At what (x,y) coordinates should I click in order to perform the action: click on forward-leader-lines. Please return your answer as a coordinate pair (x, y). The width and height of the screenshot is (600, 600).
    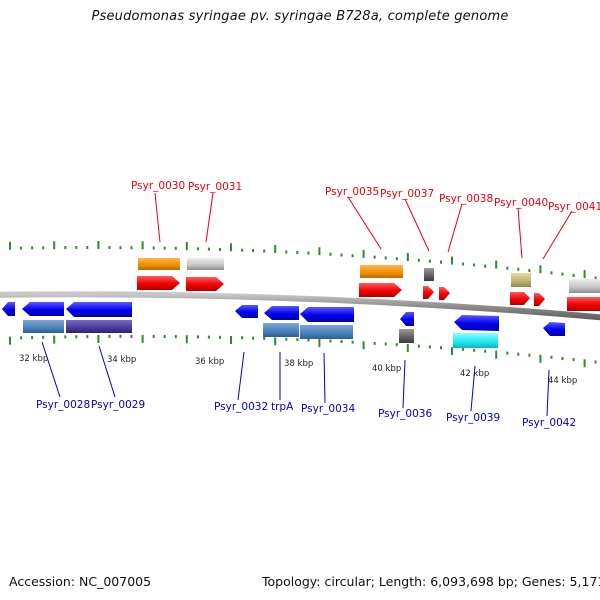
    Looking at the image, I should click on (363, 226).